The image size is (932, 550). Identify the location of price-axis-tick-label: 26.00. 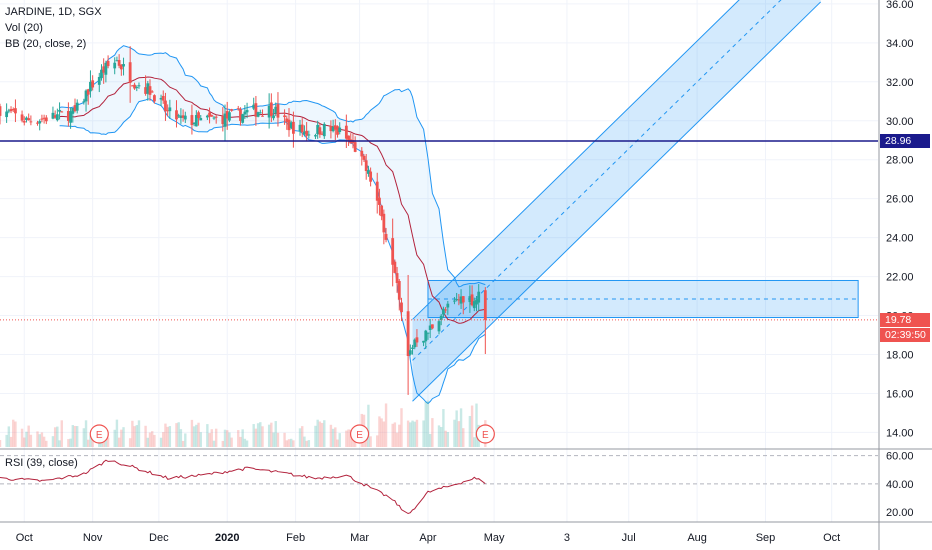
(900, 200).